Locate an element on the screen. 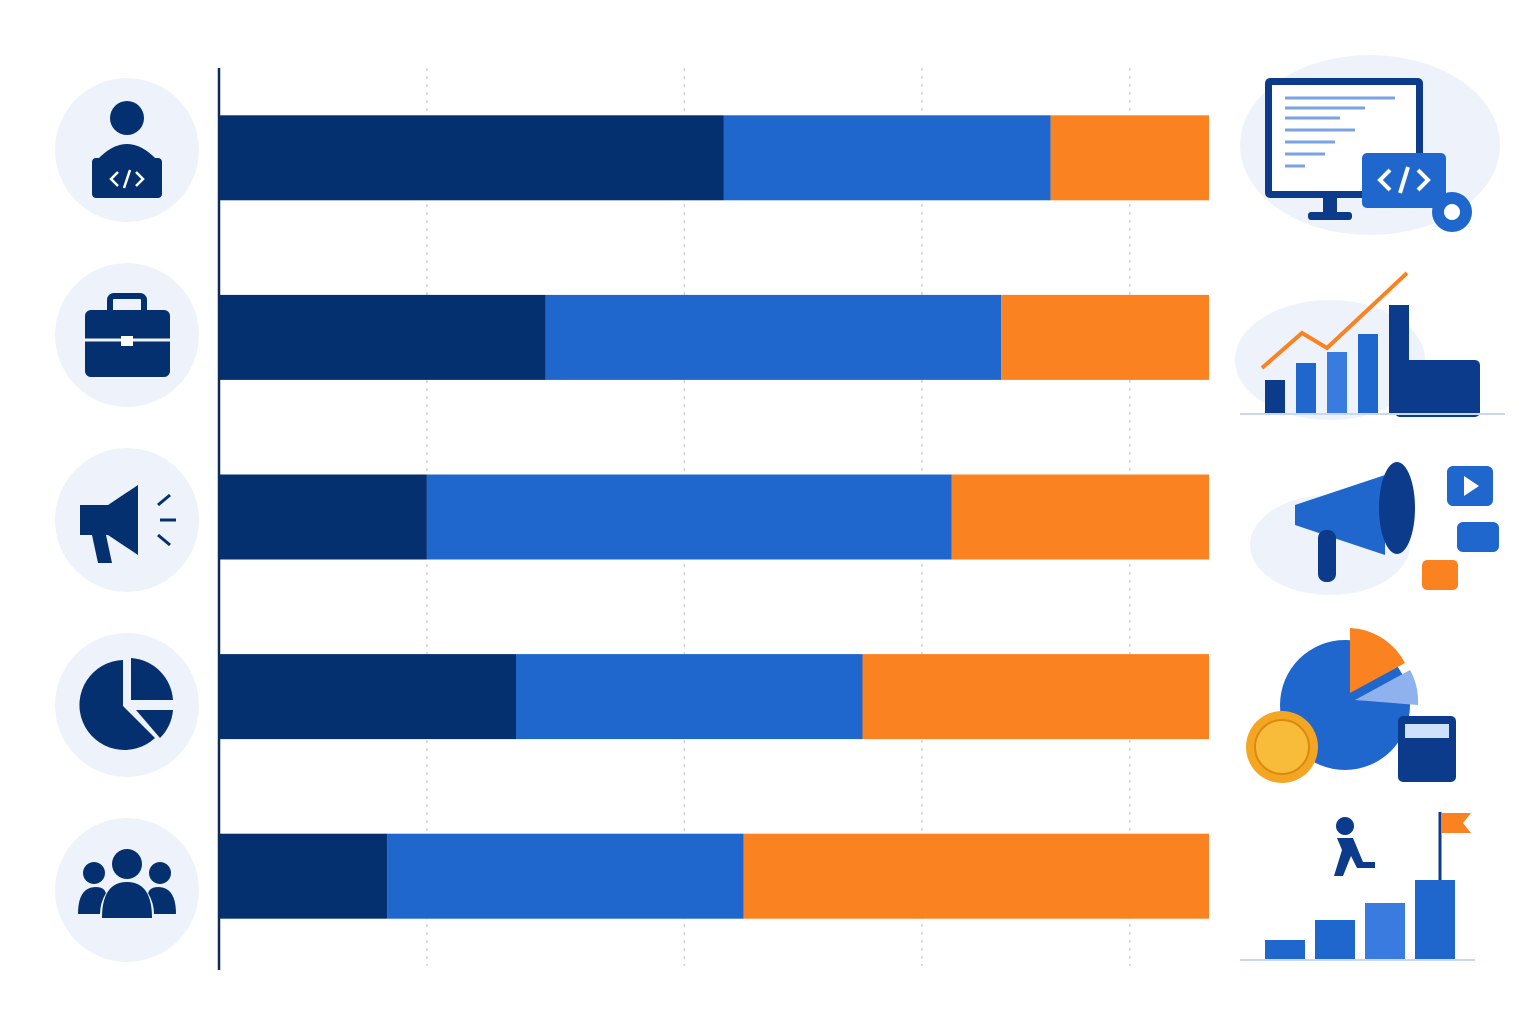 This screenshot has height=1024, width=1536. category-icons is located at coordinates (127, 520).